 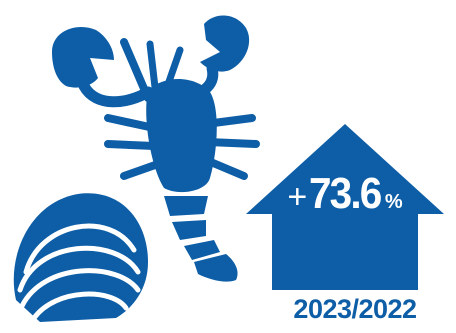 What do you see at coordinates (216, 268) in the screenshot?
I see `lobster-tail-fan` at bounding box center [216, 268].